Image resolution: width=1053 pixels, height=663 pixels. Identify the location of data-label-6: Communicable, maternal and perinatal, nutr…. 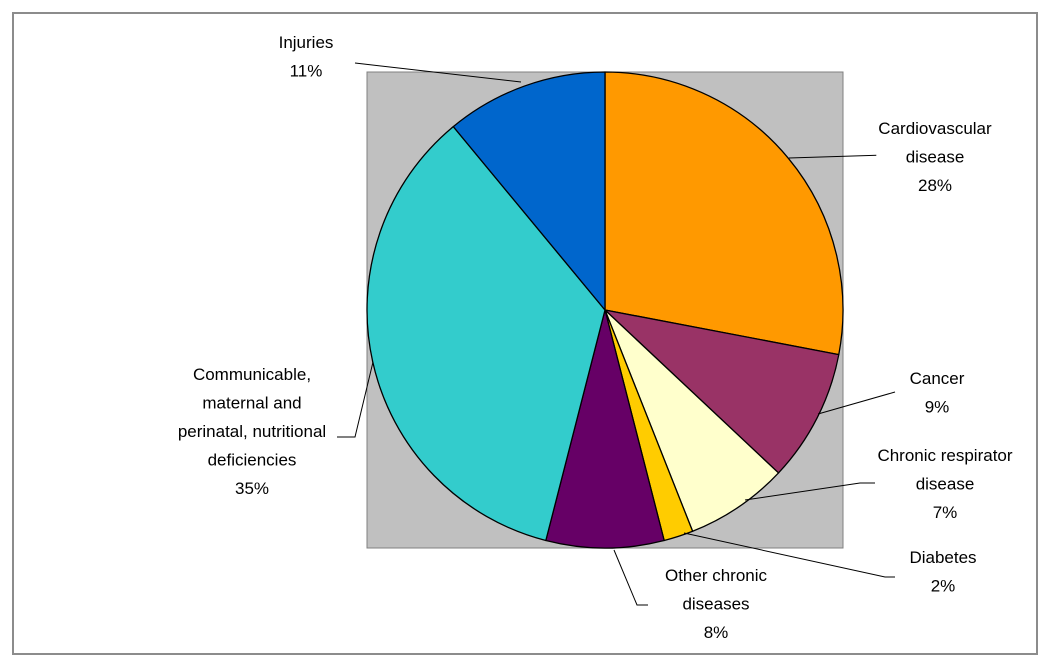
(252, 431).